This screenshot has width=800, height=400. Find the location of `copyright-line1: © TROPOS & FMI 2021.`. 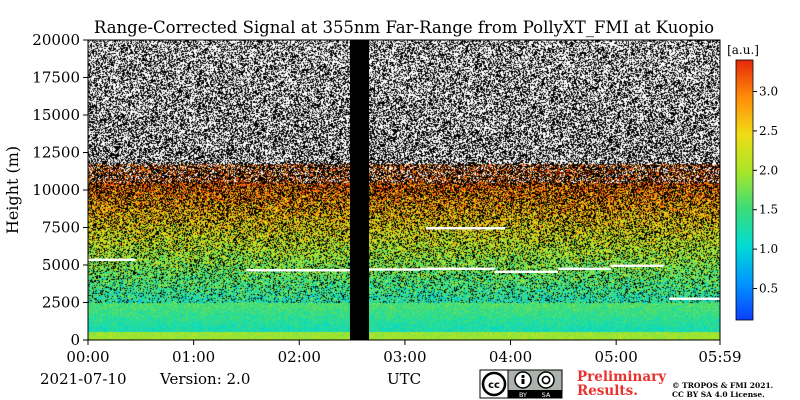

copyright-line1: © TROPOS & FMI 2021. is located at coordinates (722, 385).